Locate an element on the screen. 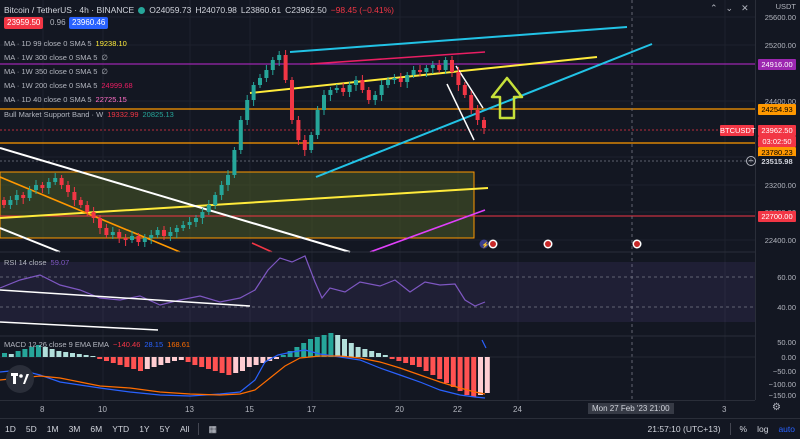 The image size is (800, 439). rsi-value: 59.07 is located at coordinates (60, 262).